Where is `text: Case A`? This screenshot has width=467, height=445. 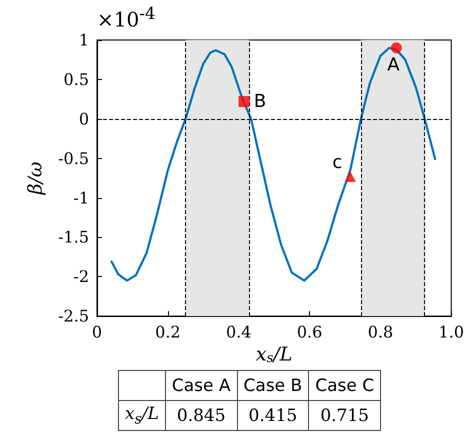
text: Case A is located at coordinates (201, 385).